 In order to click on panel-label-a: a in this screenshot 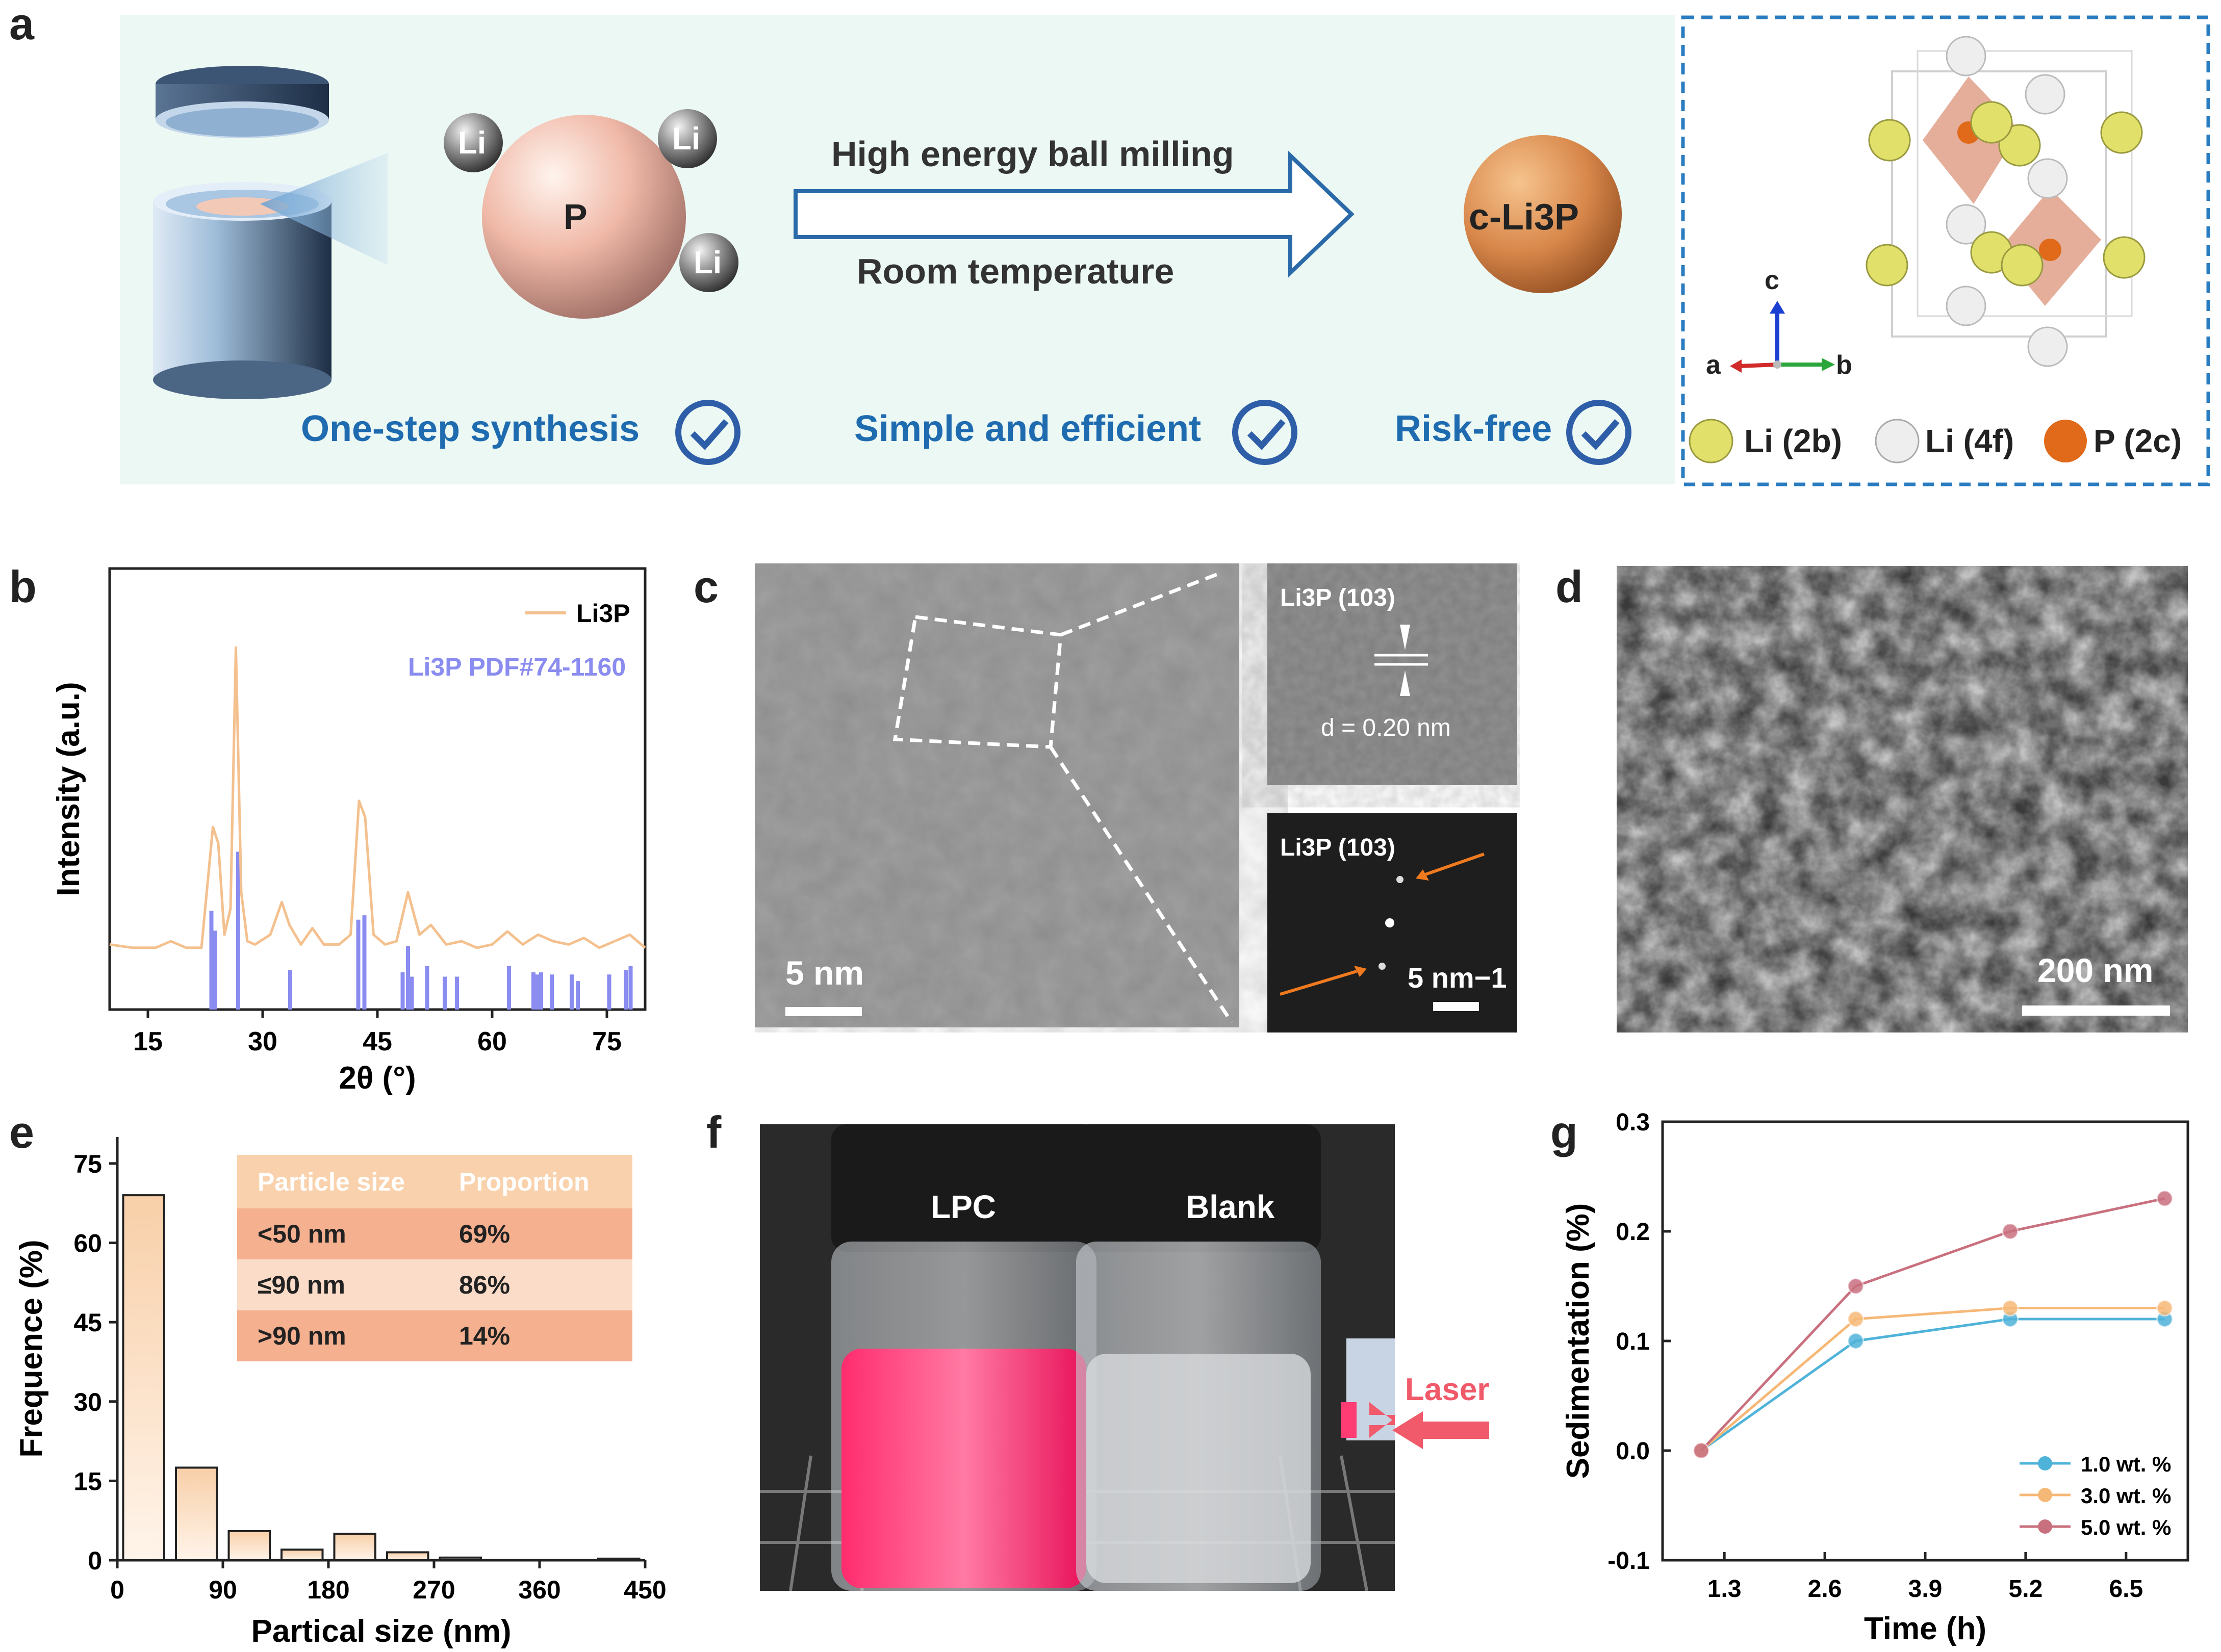, I will do `click(22, 24)`.